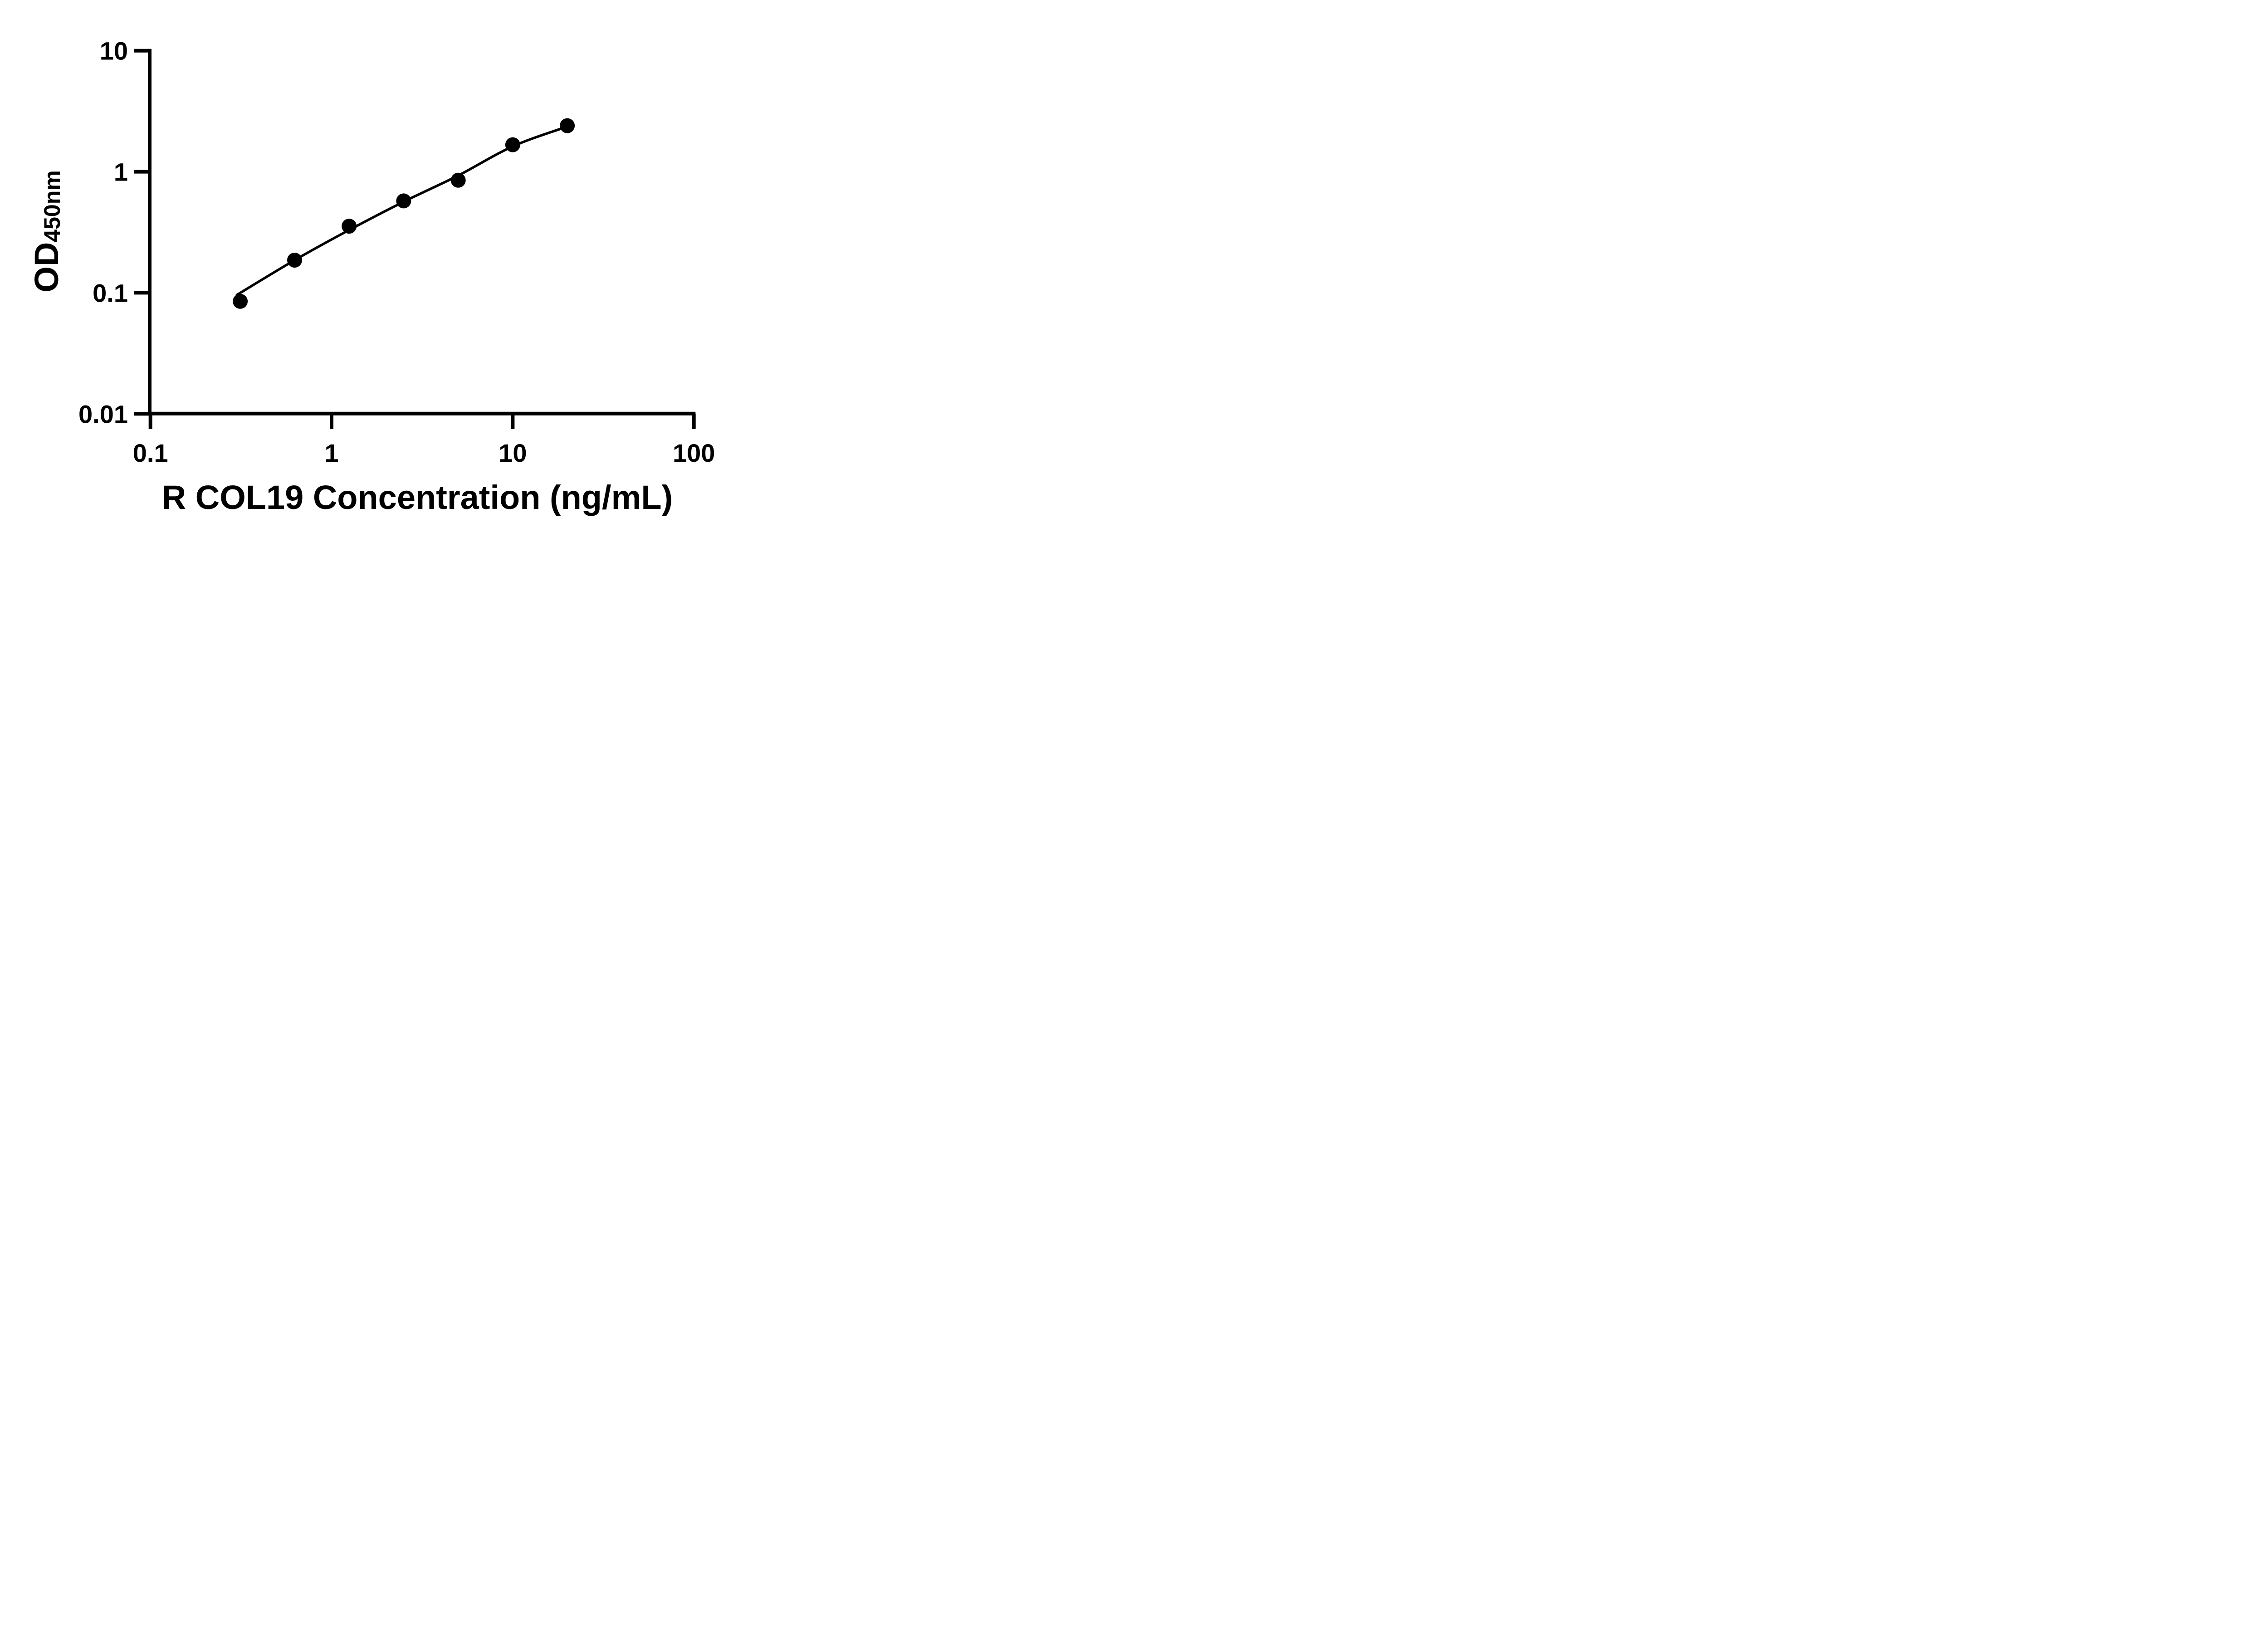 This screenshot has height=1633, width=2268. Describe the element at coordinates (46, 267) in the screenshot. I see `y-axis-title-main: OD` at that location.